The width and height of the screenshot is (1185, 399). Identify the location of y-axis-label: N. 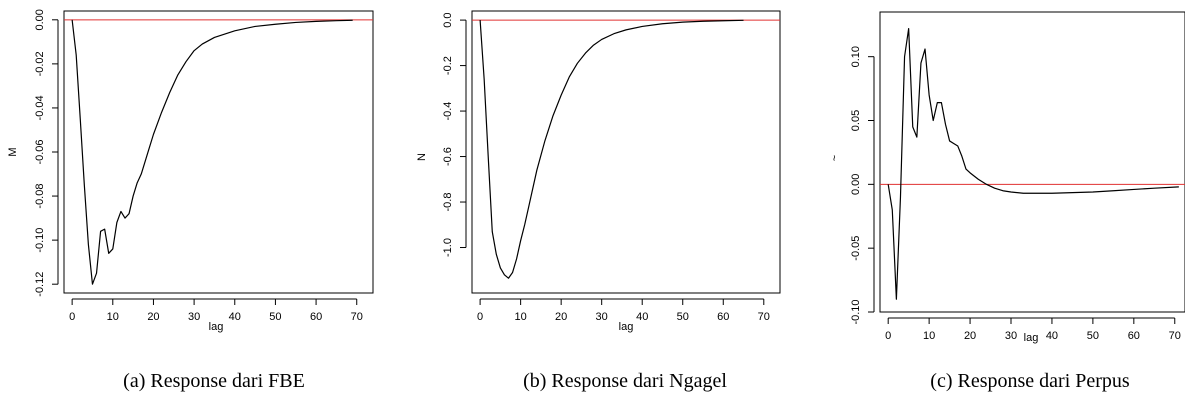
(422, 157).